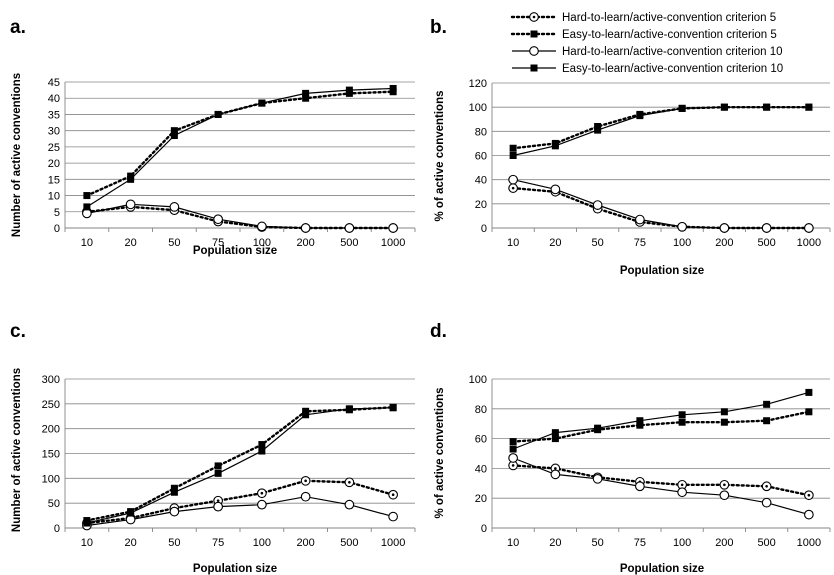 This screenshot has width=834, height=575. Describe the element at coordinates (481, 440) in the screenshot. I see `y-tick-label: 60` at that location.